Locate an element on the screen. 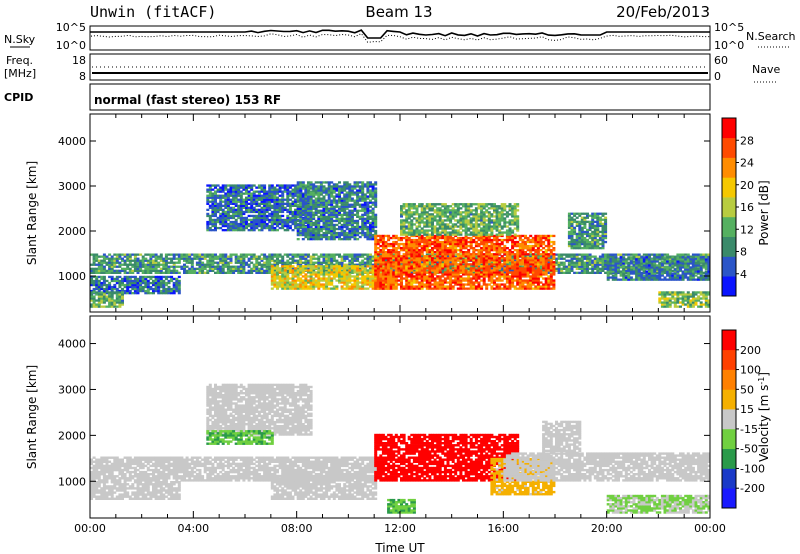 The width and height of the screenshot is (800, 554). cpid-label: CPID is located at coordinates (18, 97).